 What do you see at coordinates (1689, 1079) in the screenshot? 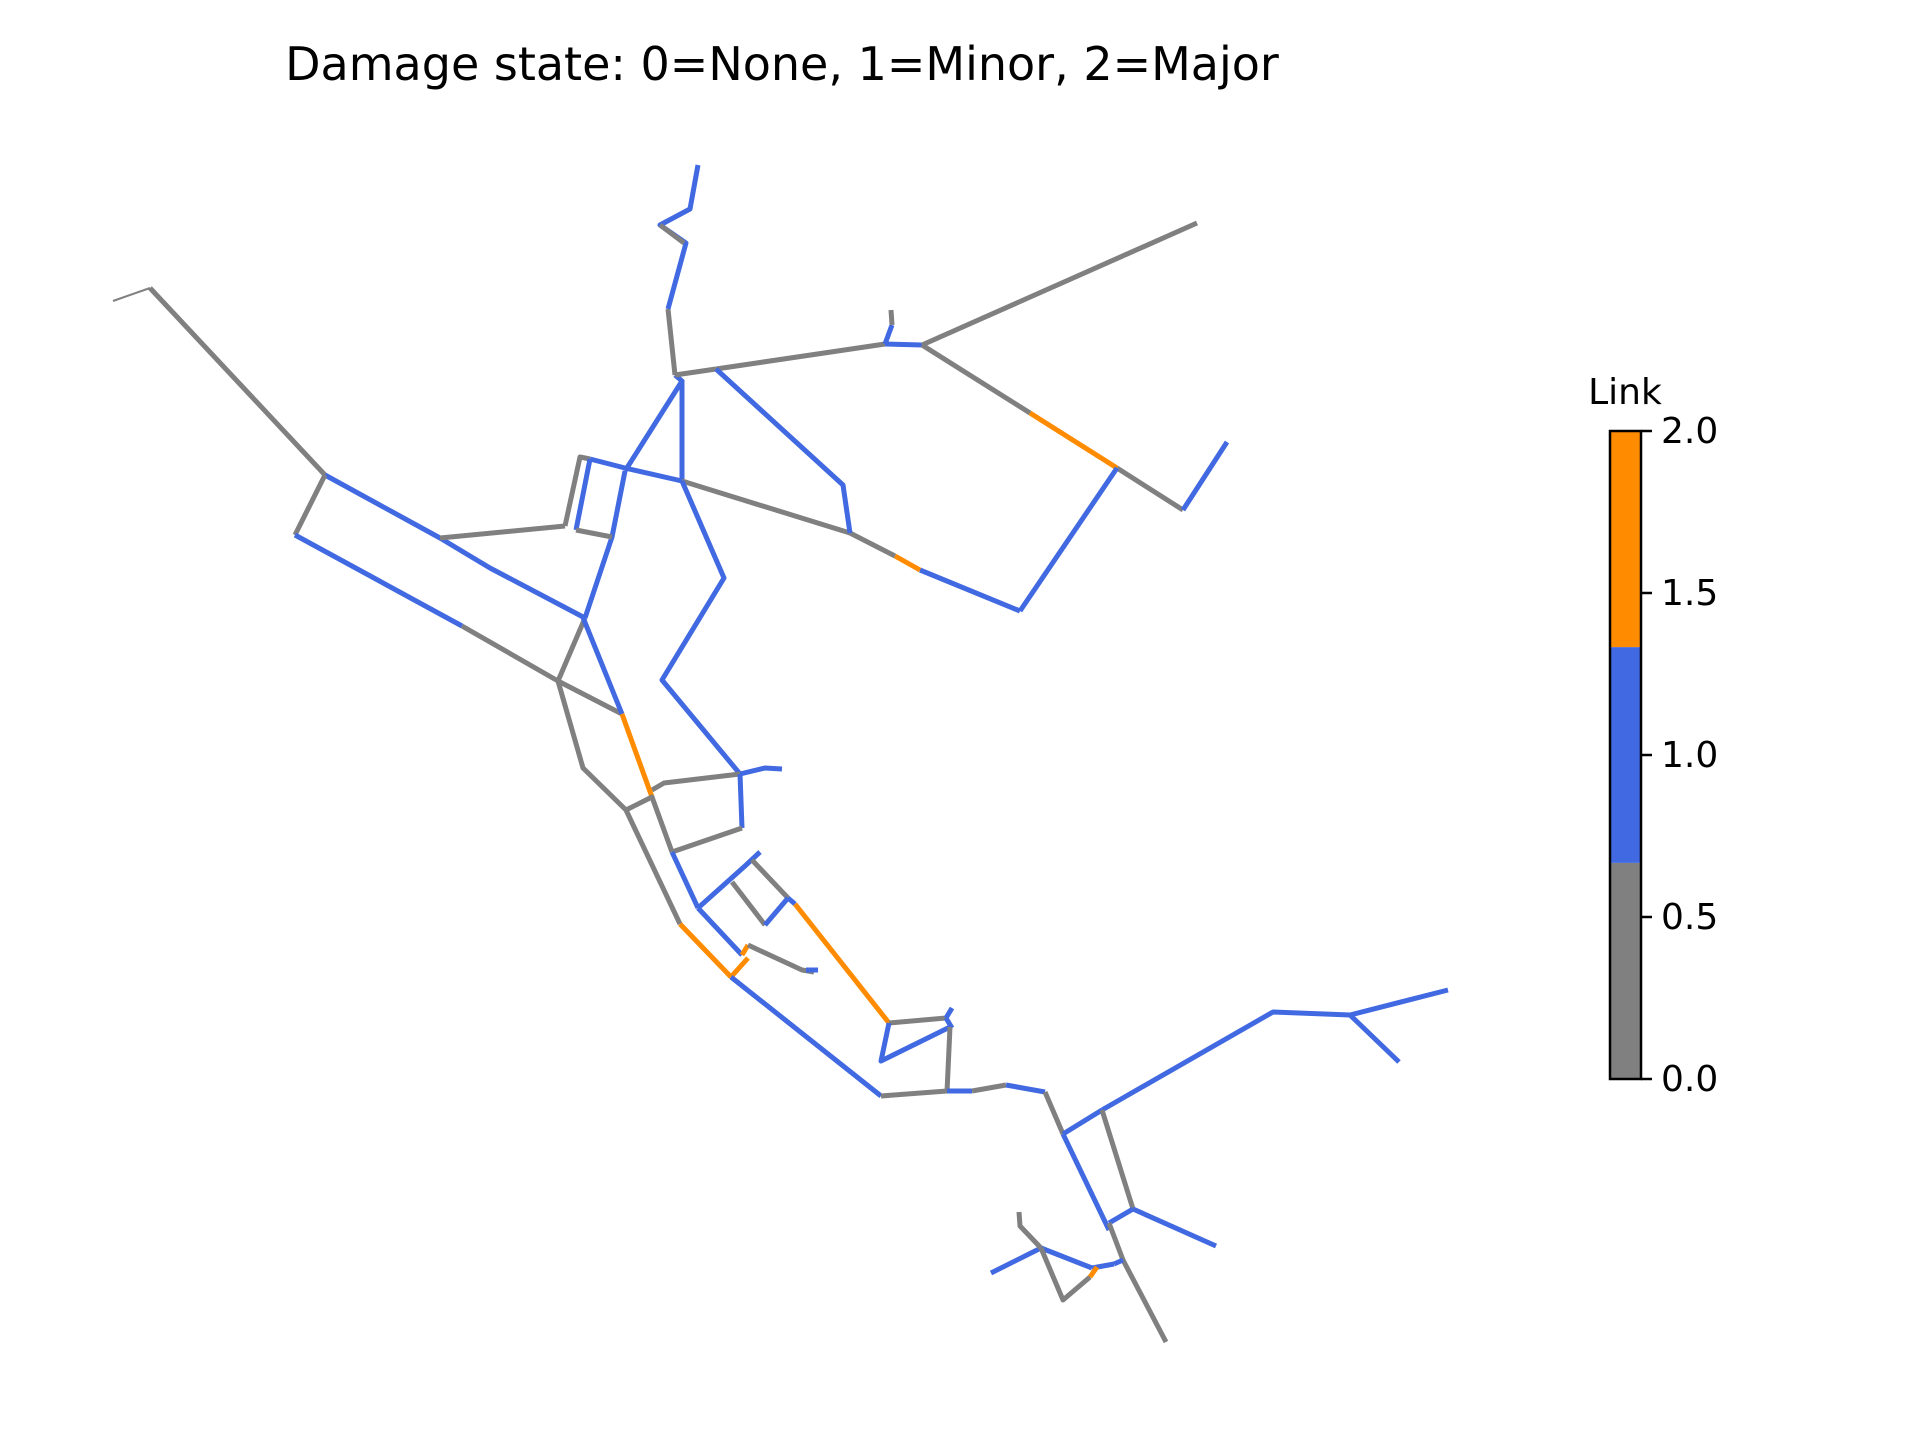
I see `colorbar-tick-label: 0.0` at bounding box center [1689, 1079].